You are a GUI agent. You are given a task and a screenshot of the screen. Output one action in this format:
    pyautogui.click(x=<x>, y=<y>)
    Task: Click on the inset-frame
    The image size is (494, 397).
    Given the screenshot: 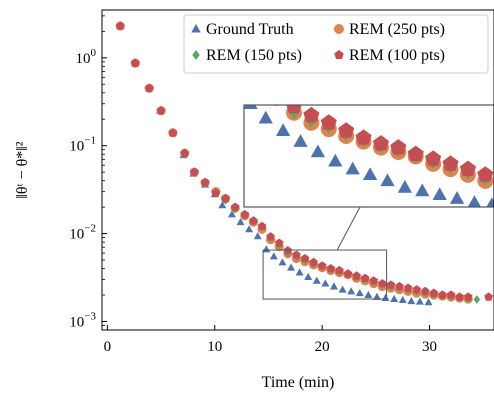 What is the action you would take?
    pyautogui.click(x=368, y=156)
    